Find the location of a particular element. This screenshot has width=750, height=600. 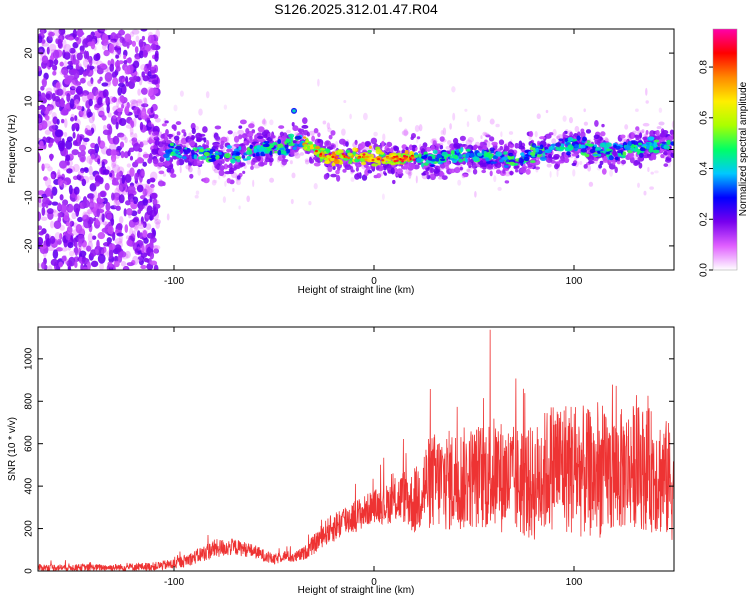

snr-y-tick-label: 200 is located at coordinates (29, 528).